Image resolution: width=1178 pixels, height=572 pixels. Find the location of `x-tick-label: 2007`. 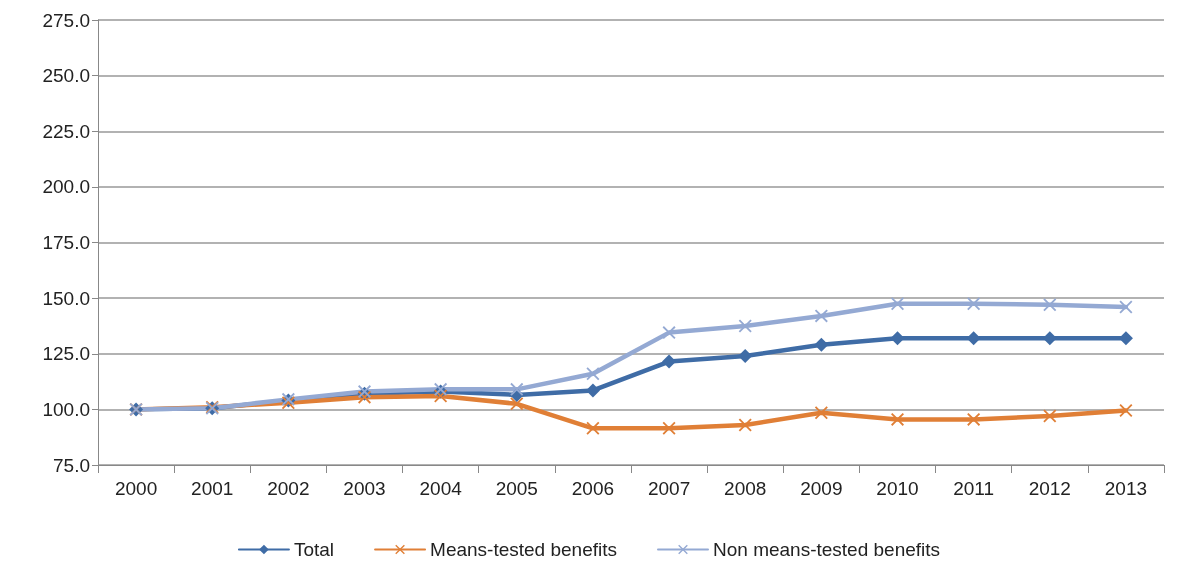

x-tick-label: 2007 is located at coordinates (669, 488).